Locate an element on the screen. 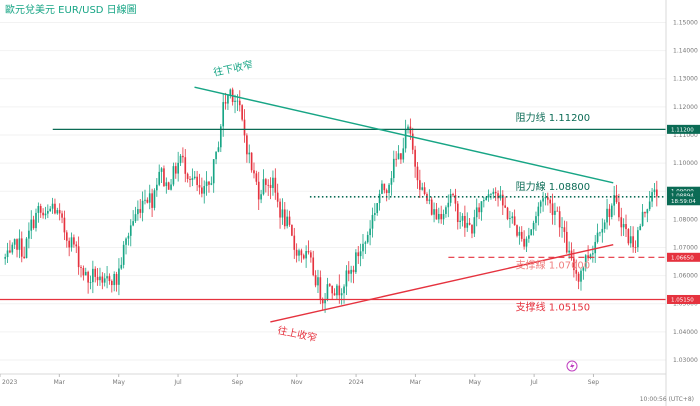 The width and height of the screenshot is (700, 406). annotation-label: 阻力線 1.08800 is located at coordinates (553, 186).